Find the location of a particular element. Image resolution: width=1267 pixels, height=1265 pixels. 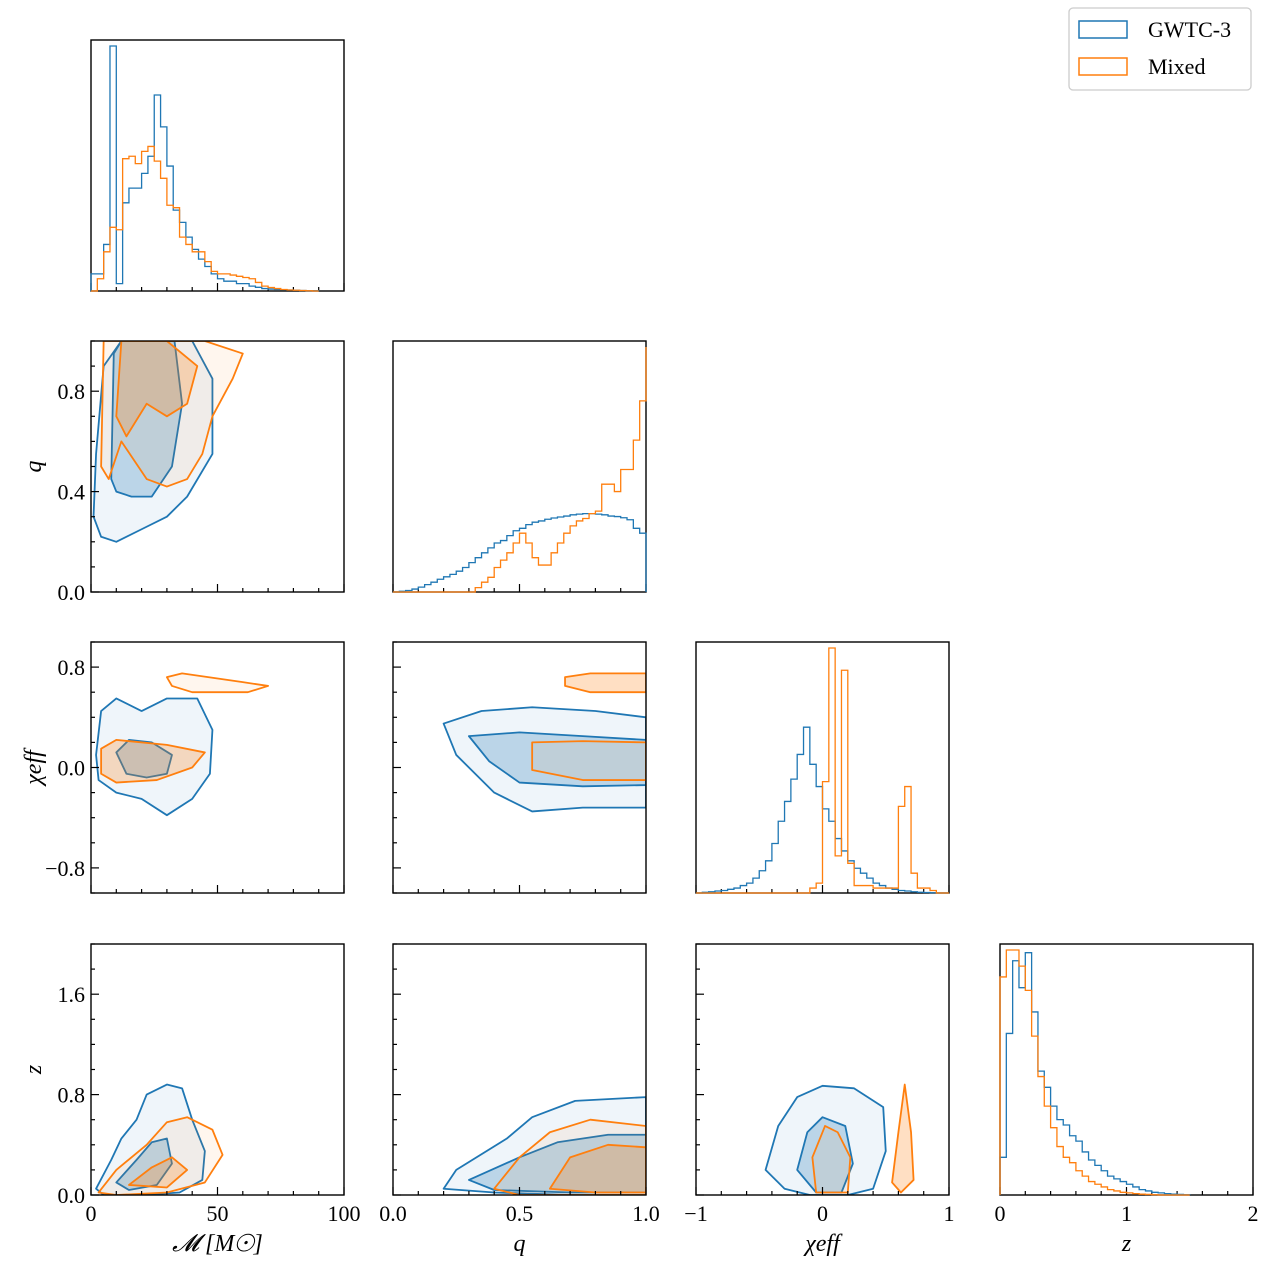

x-tick-label: 0.5 is located at coordinates (520, 1213).